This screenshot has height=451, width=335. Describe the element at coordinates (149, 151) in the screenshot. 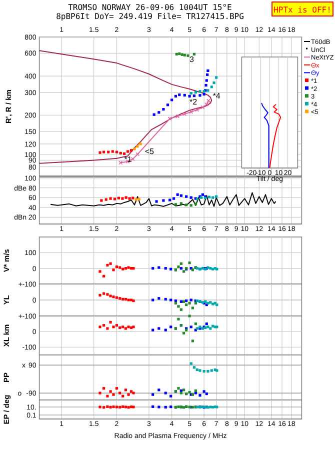

I see `annotation: <5` at that location.